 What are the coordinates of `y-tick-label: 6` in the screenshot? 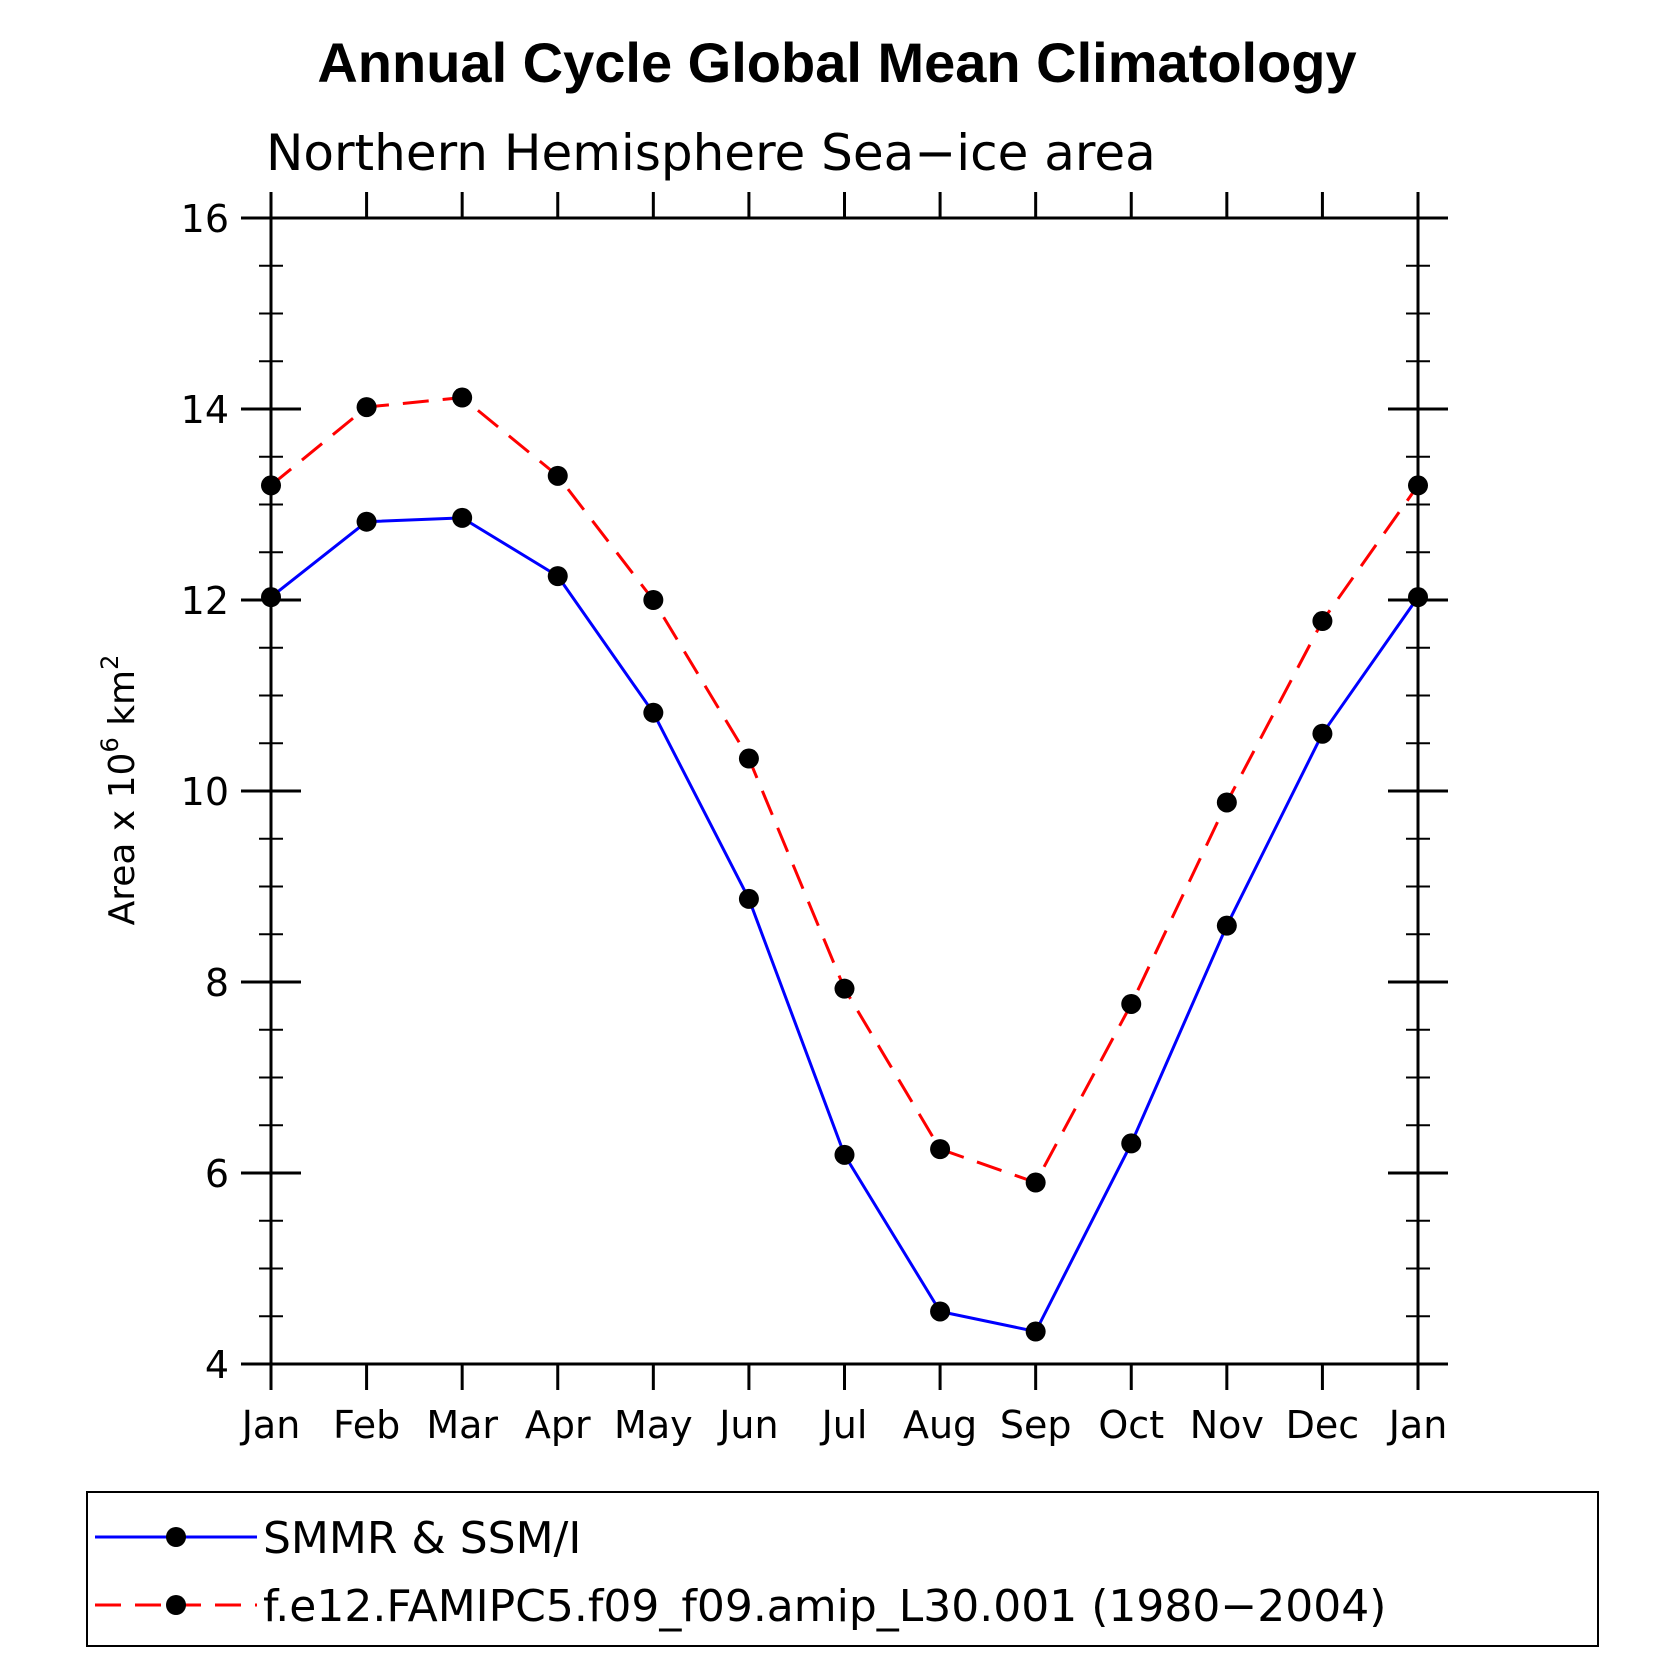 It's located at (217, 1174).